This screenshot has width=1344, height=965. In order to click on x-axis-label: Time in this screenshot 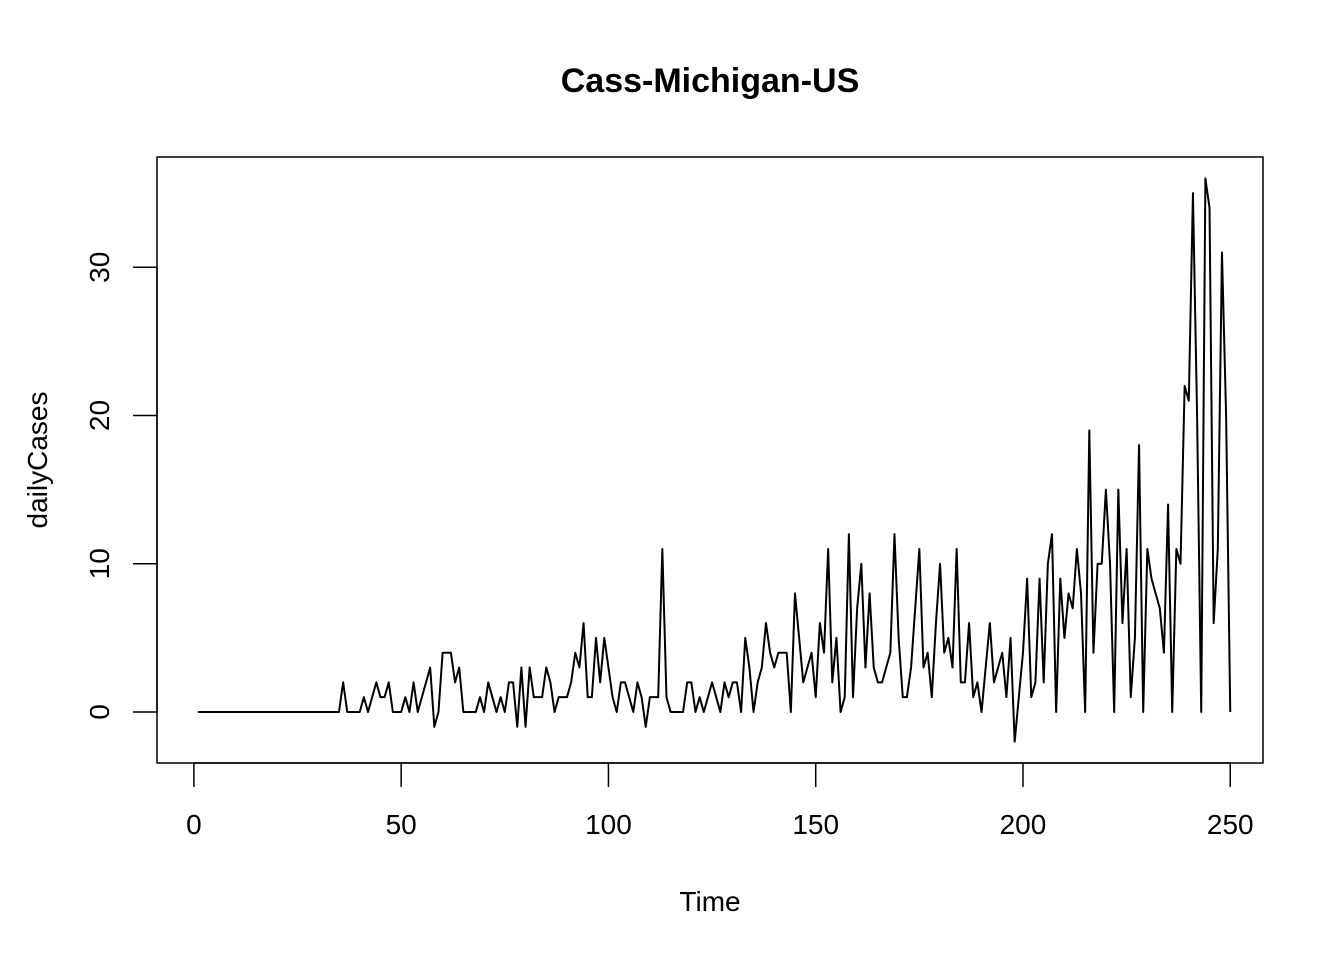, I will do `click(709, 901)`.